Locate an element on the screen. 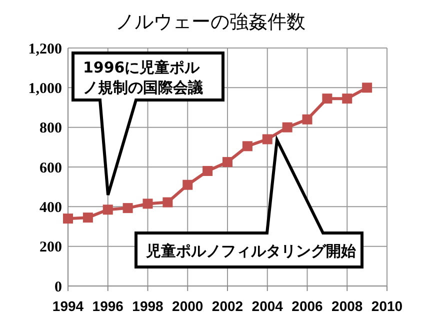 This screenshot has height=329, width=421. y-tick-label: 0 is located at coordinates (58, 287).